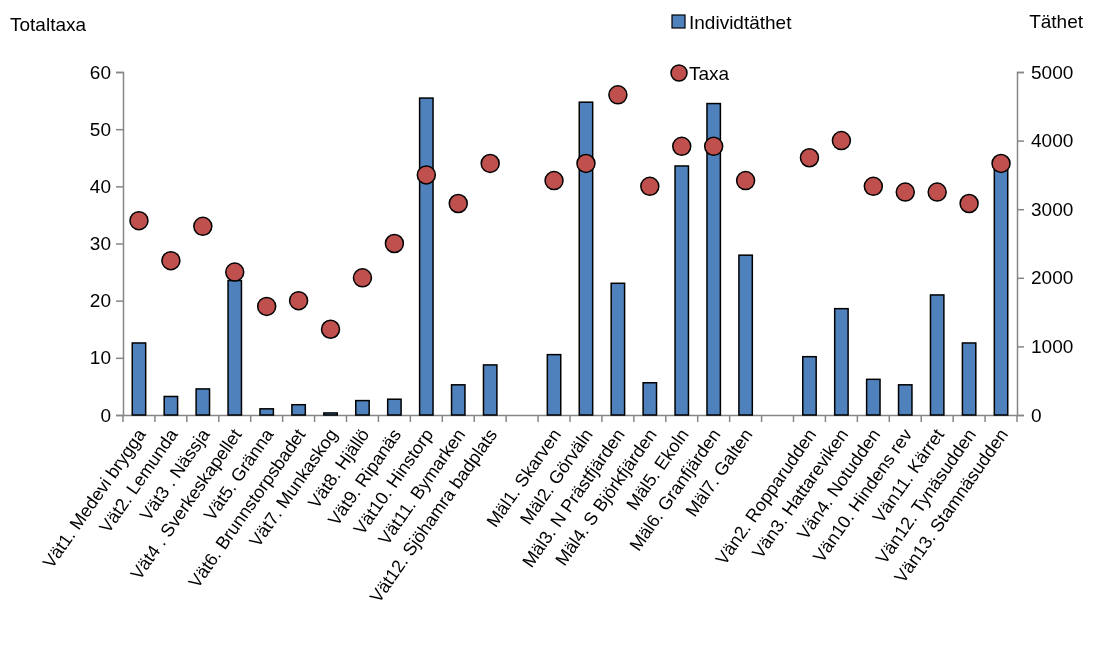  What do you see at coordinates (48, 24) in the screenshot?
I see `y-axis-title: Totaltaxa` at bounding box center [48, 24].